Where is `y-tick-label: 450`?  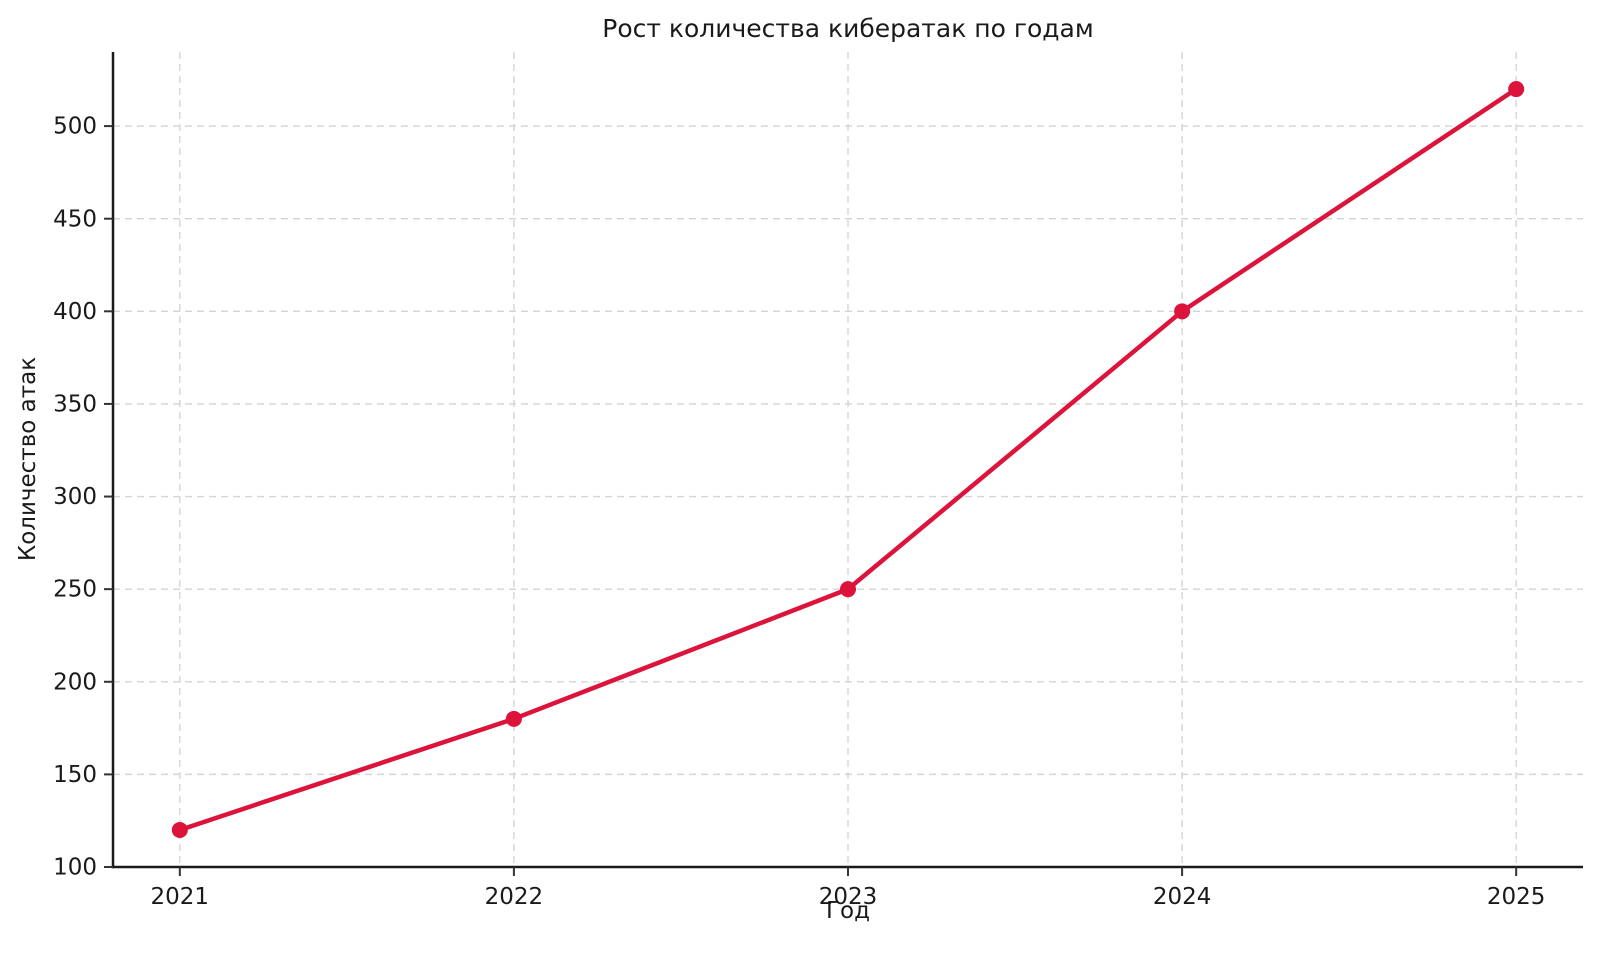
y-tick-label: 450 is located at coordinates (75, 219).